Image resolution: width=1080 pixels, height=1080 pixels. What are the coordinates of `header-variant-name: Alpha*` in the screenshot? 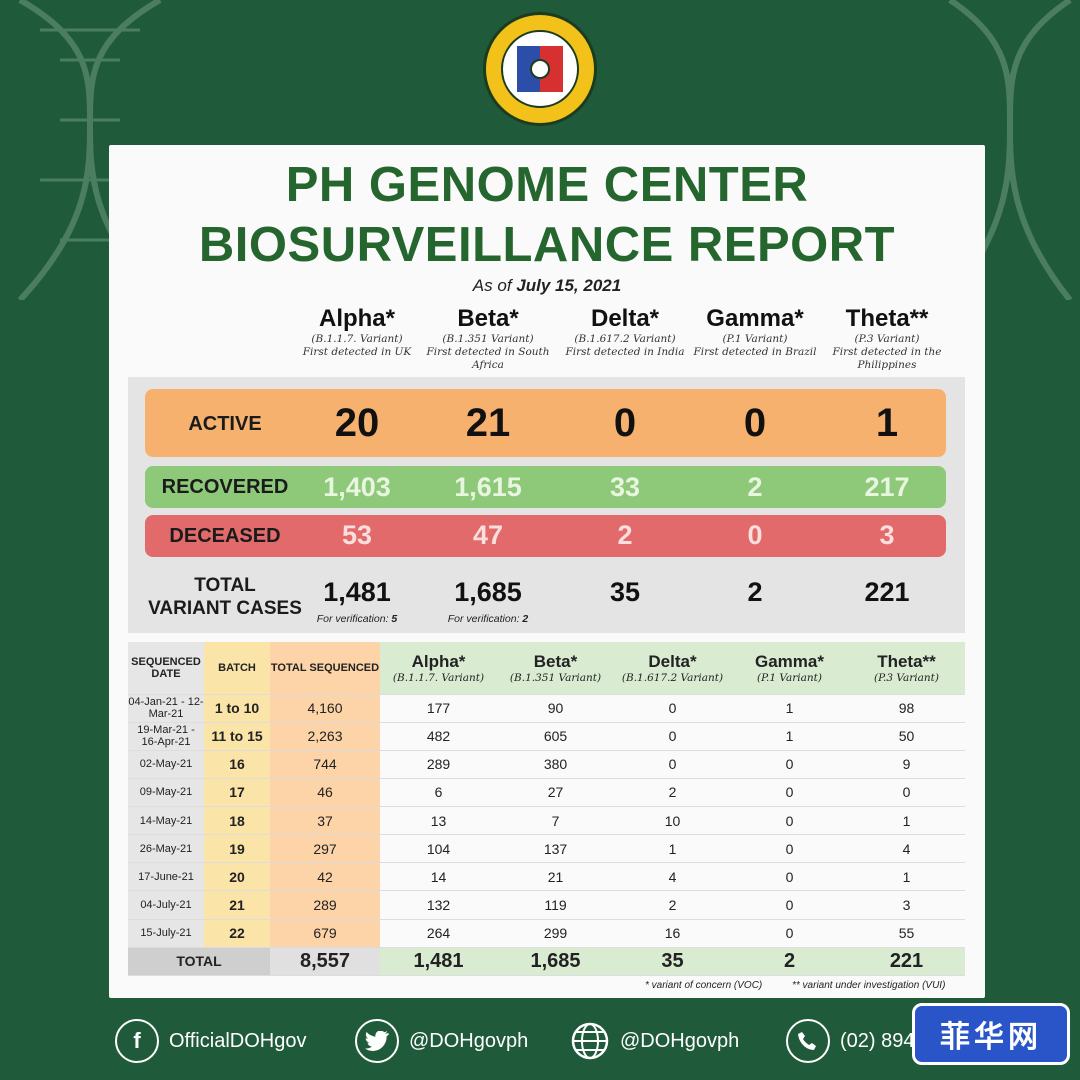 It's located at (438, 661).